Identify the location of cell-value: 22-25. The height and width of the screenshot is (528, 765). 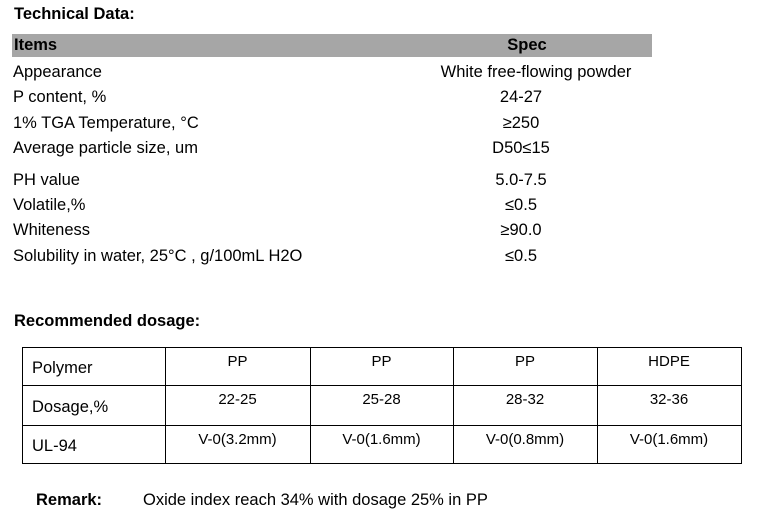
(237, 399).